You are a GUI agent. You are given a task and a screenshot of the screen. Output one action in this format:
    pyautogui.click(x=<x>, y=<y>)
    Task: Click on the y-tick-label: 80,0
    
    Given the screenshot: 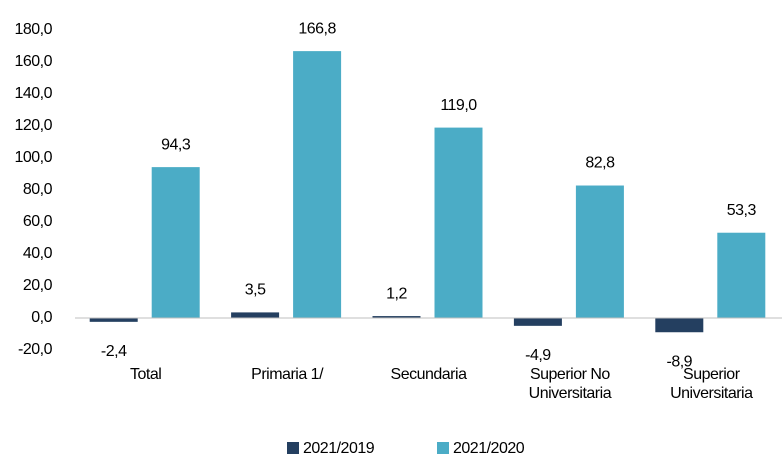 What is the action you would take?
    pyautogui.click(x=38, y=189)
    